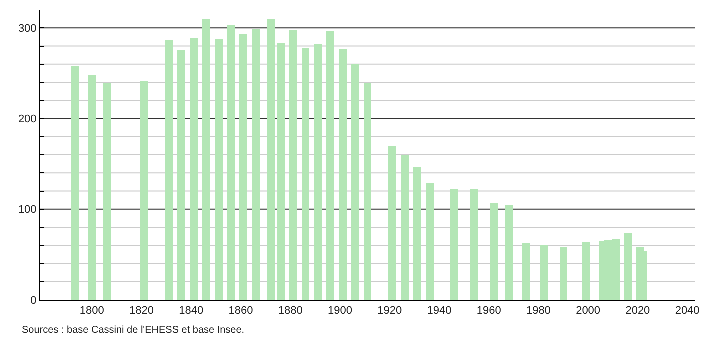 This screenshot has width=710, height=340. Describe the element at coordinates (638, 311) in the screenshot. I see `x-tick-label: 2020` at that location.